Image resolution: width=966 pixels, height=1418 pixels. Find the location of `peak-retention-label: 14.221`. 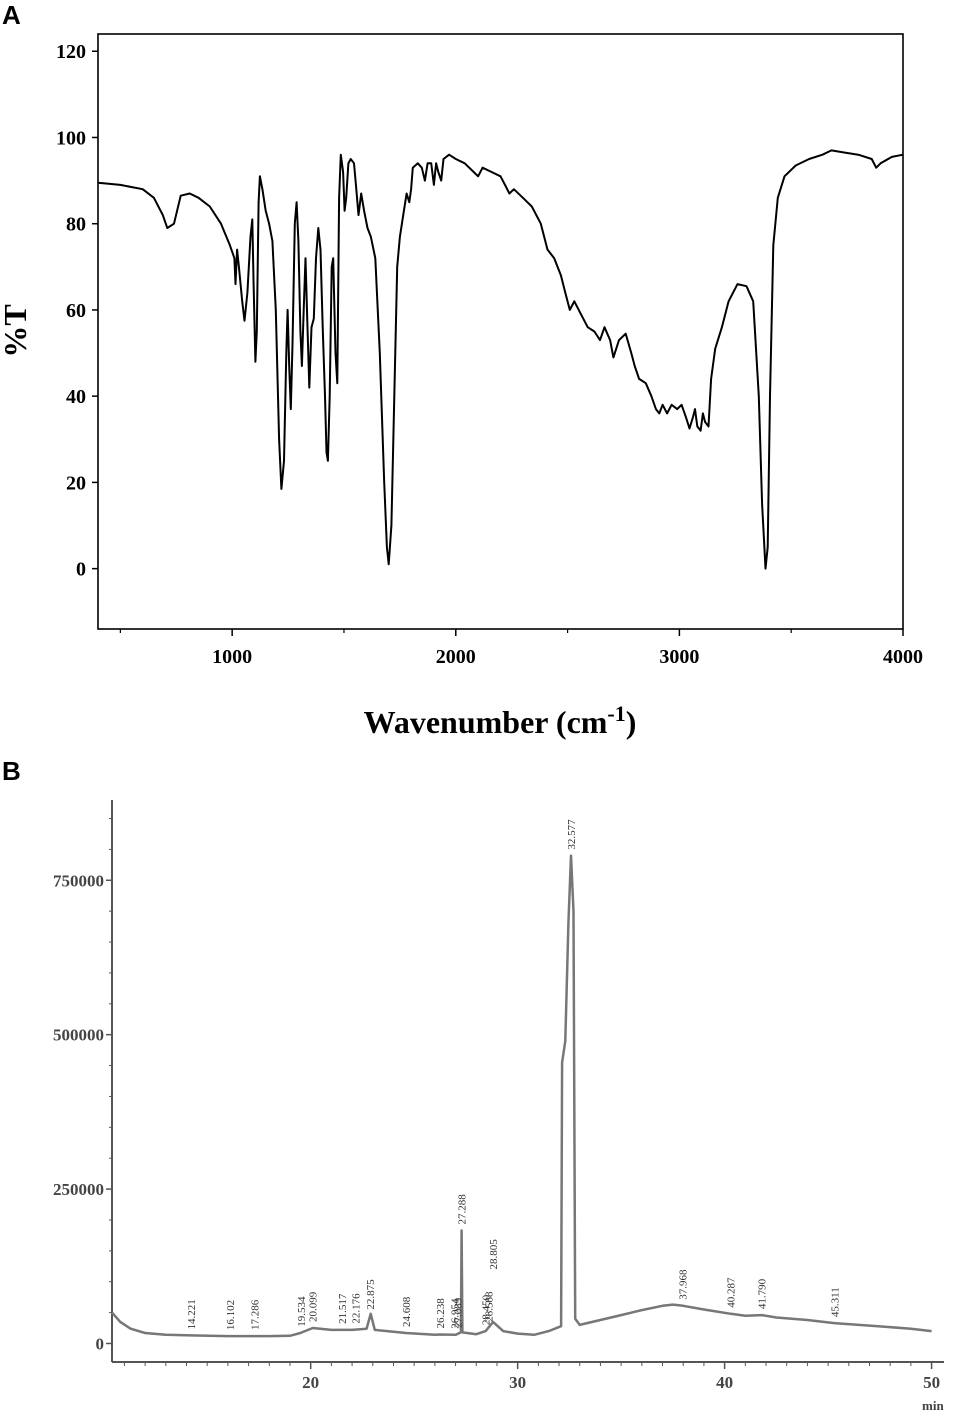

peak-retention-label: 14.221 is located at coordinates (192, 1314).